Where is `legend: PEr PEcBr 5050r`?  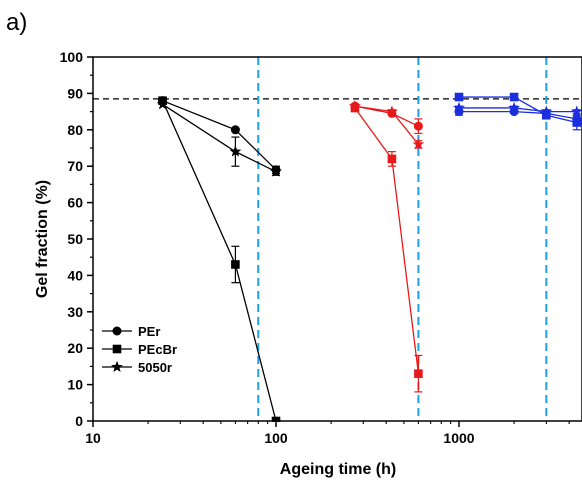
legend: PEr PEcBr 5050r is located at coordinates (139, 349).